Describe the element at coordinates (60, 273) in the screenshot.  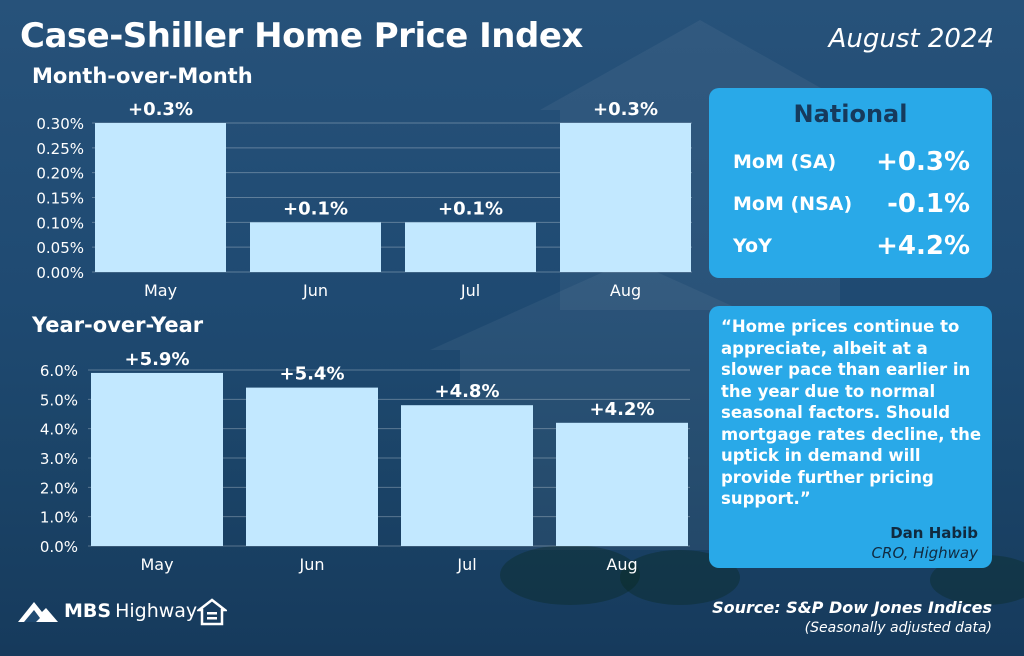
I see `mom-y-tick-label: 0.00%` at that location.